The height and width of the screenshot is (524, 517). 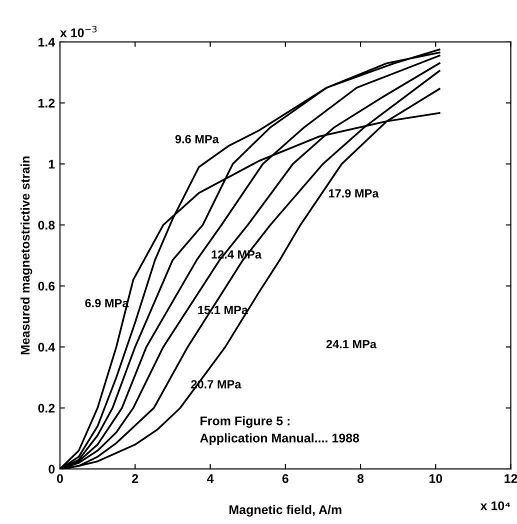 What do you see at coordinates (360, 479) in the screenshot?
I see `x-tick-label: 8` at bounding box center [360, 479].